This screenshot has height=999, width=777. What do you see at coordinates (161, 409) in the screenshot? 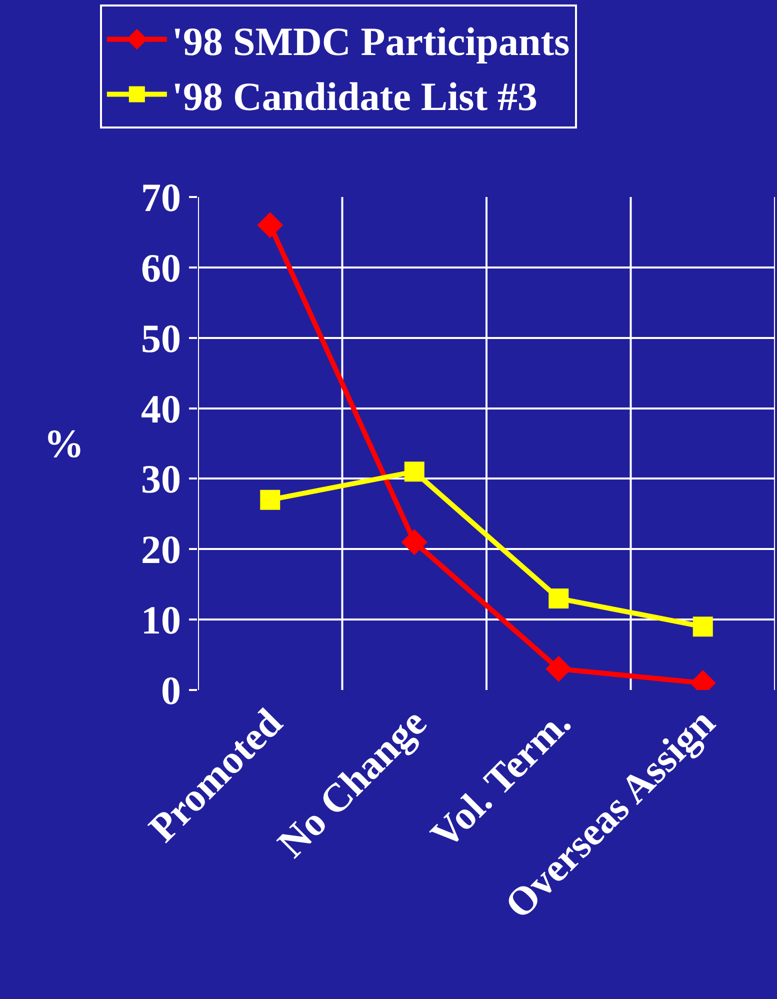
I see `y-tick-label: 40` at bounding box center [161, 409].